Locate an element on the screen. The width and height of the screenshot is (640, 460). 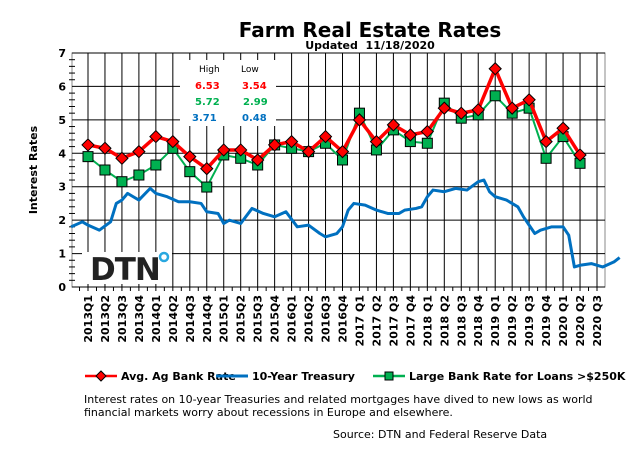
x-tick-label: 2020 Q1 is located at coordinates (563, 320).